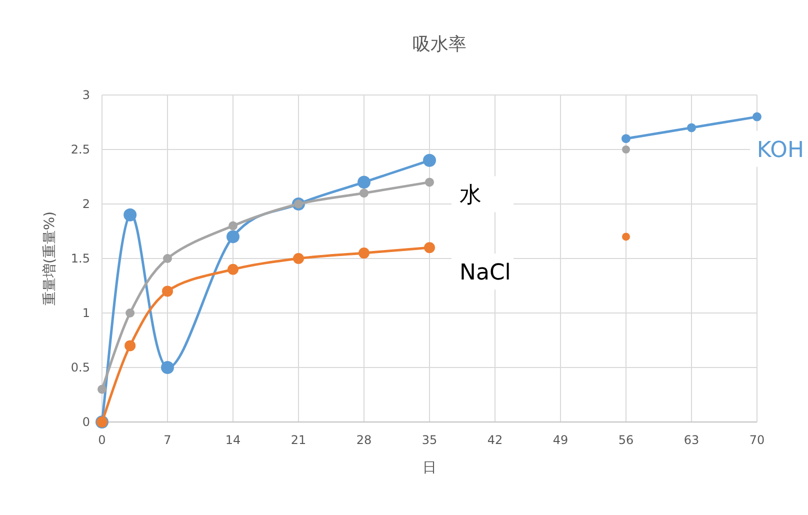 The image size is (808, 515). Describe the element at coordinates (626, 440) in the screenshot. I see `x-tick-label: 56` at that location.